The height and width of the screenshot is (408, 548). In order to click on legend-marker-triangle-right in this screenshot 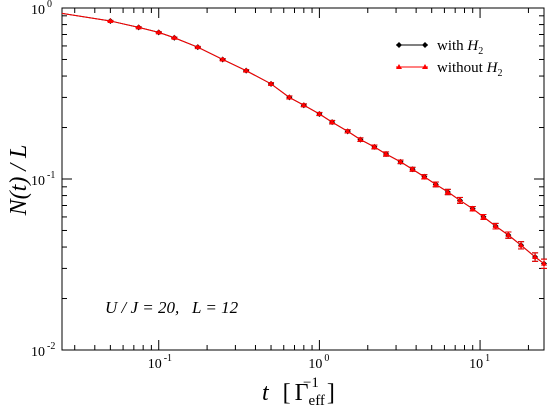, I will do `click(425, 66)`.